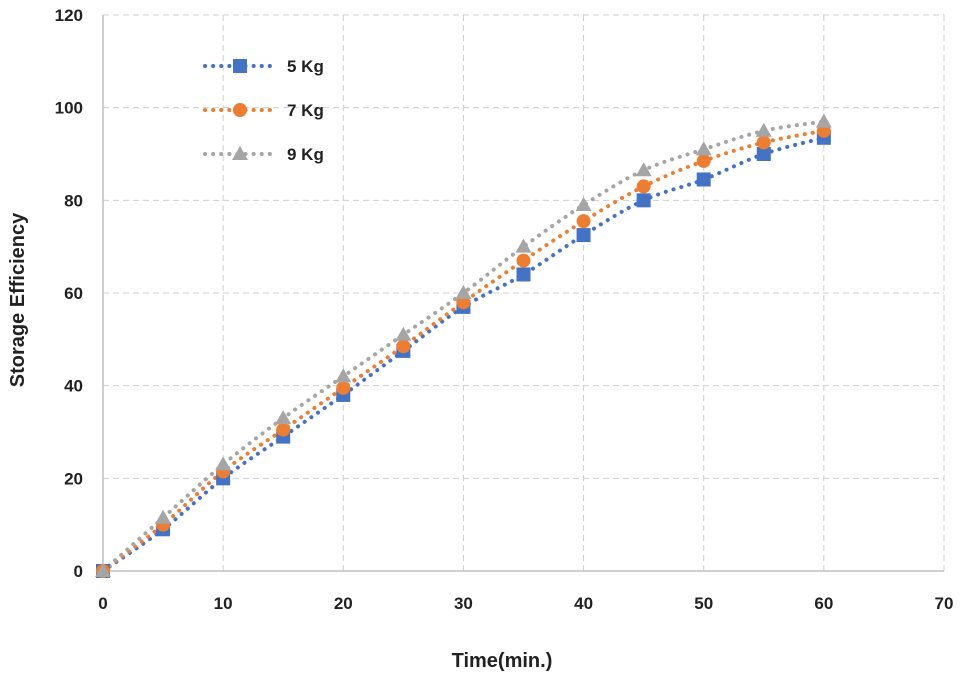  I want to click on x-tick-label: 10, so click(223, 603).